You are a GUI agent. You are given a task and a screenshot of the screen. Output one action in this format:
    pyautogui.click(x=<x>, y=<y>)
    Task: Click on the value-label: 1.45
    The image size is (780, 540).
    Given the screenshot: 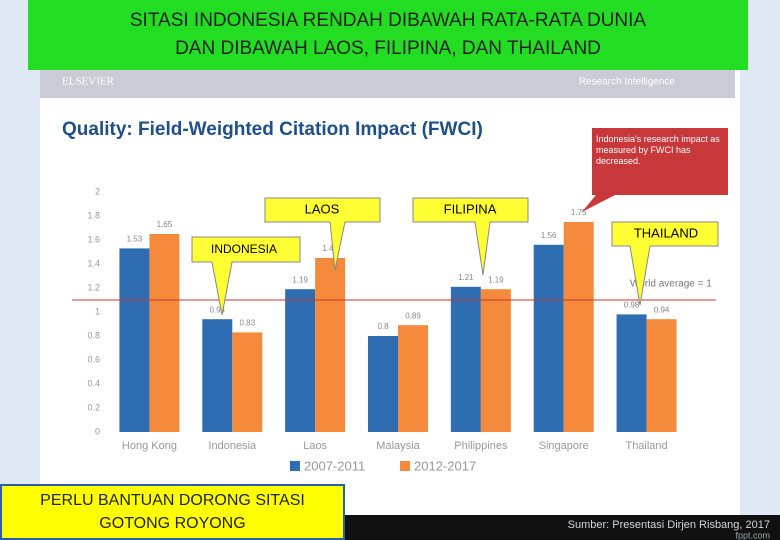 What is the action you would take?
    pyautogui.click(x=330, y=248)
    